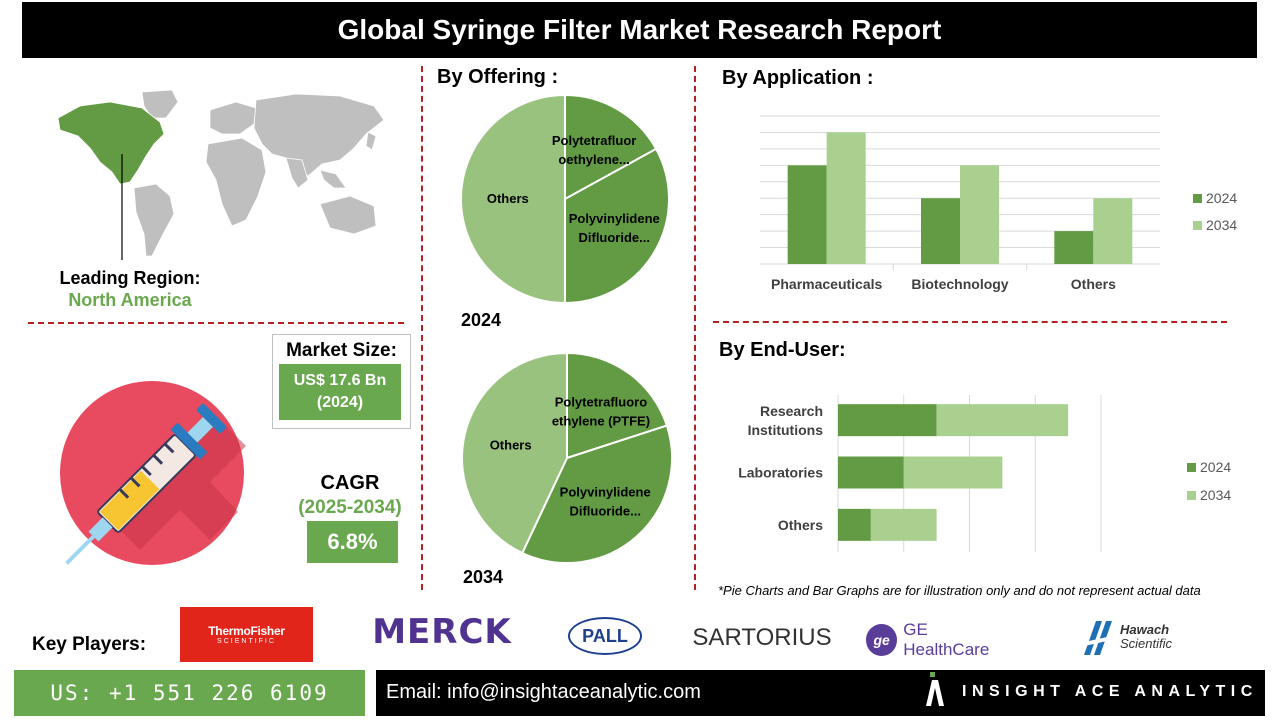 This screenshot has width=1280, height=720. What do you see at coordinates (1093, 284) in the screenshot?
I see `app-category-label-2: Others` at bounding box center [1093, 284].